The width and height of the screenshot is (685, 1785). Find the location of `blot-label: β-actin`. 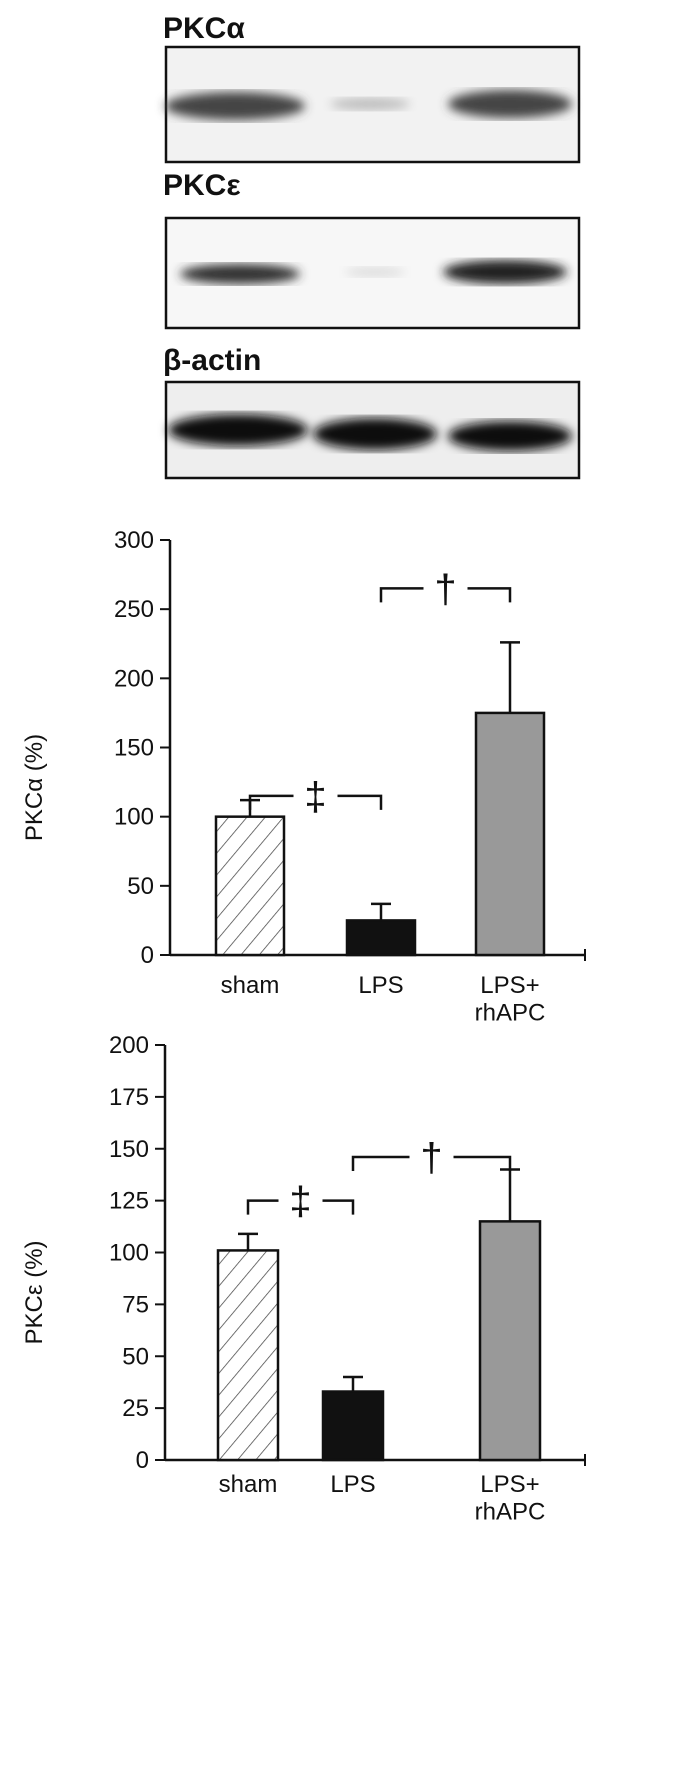

blot-label: β-actin is located at coordinates (212, 360).